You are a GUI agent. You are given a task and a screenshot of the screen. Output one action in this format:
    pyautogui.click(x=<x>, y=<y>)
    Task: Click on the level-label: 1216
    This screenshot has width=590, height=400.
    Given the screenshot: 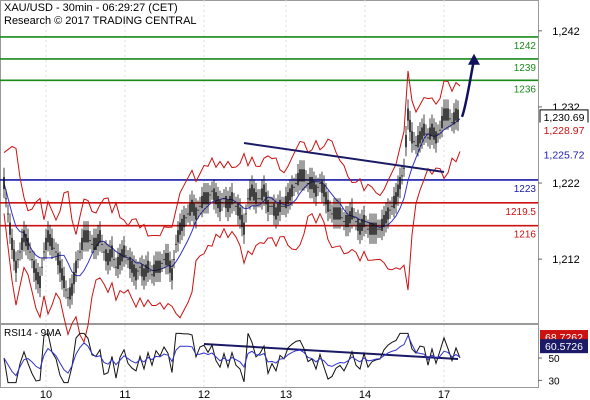 What is the action you would take?
    pyautogui.click(x=525, y=235)
    